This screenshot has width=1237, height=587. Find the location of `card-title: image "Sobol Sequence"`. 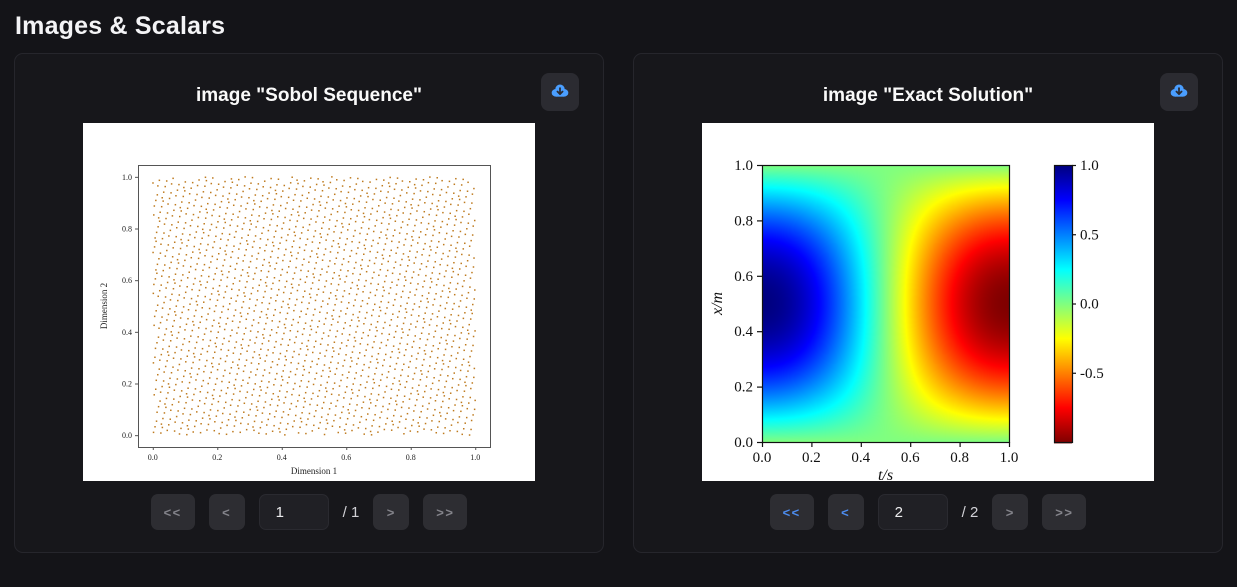

card-title: image "Sobol Sequence" is located at coordinates (308, 95).